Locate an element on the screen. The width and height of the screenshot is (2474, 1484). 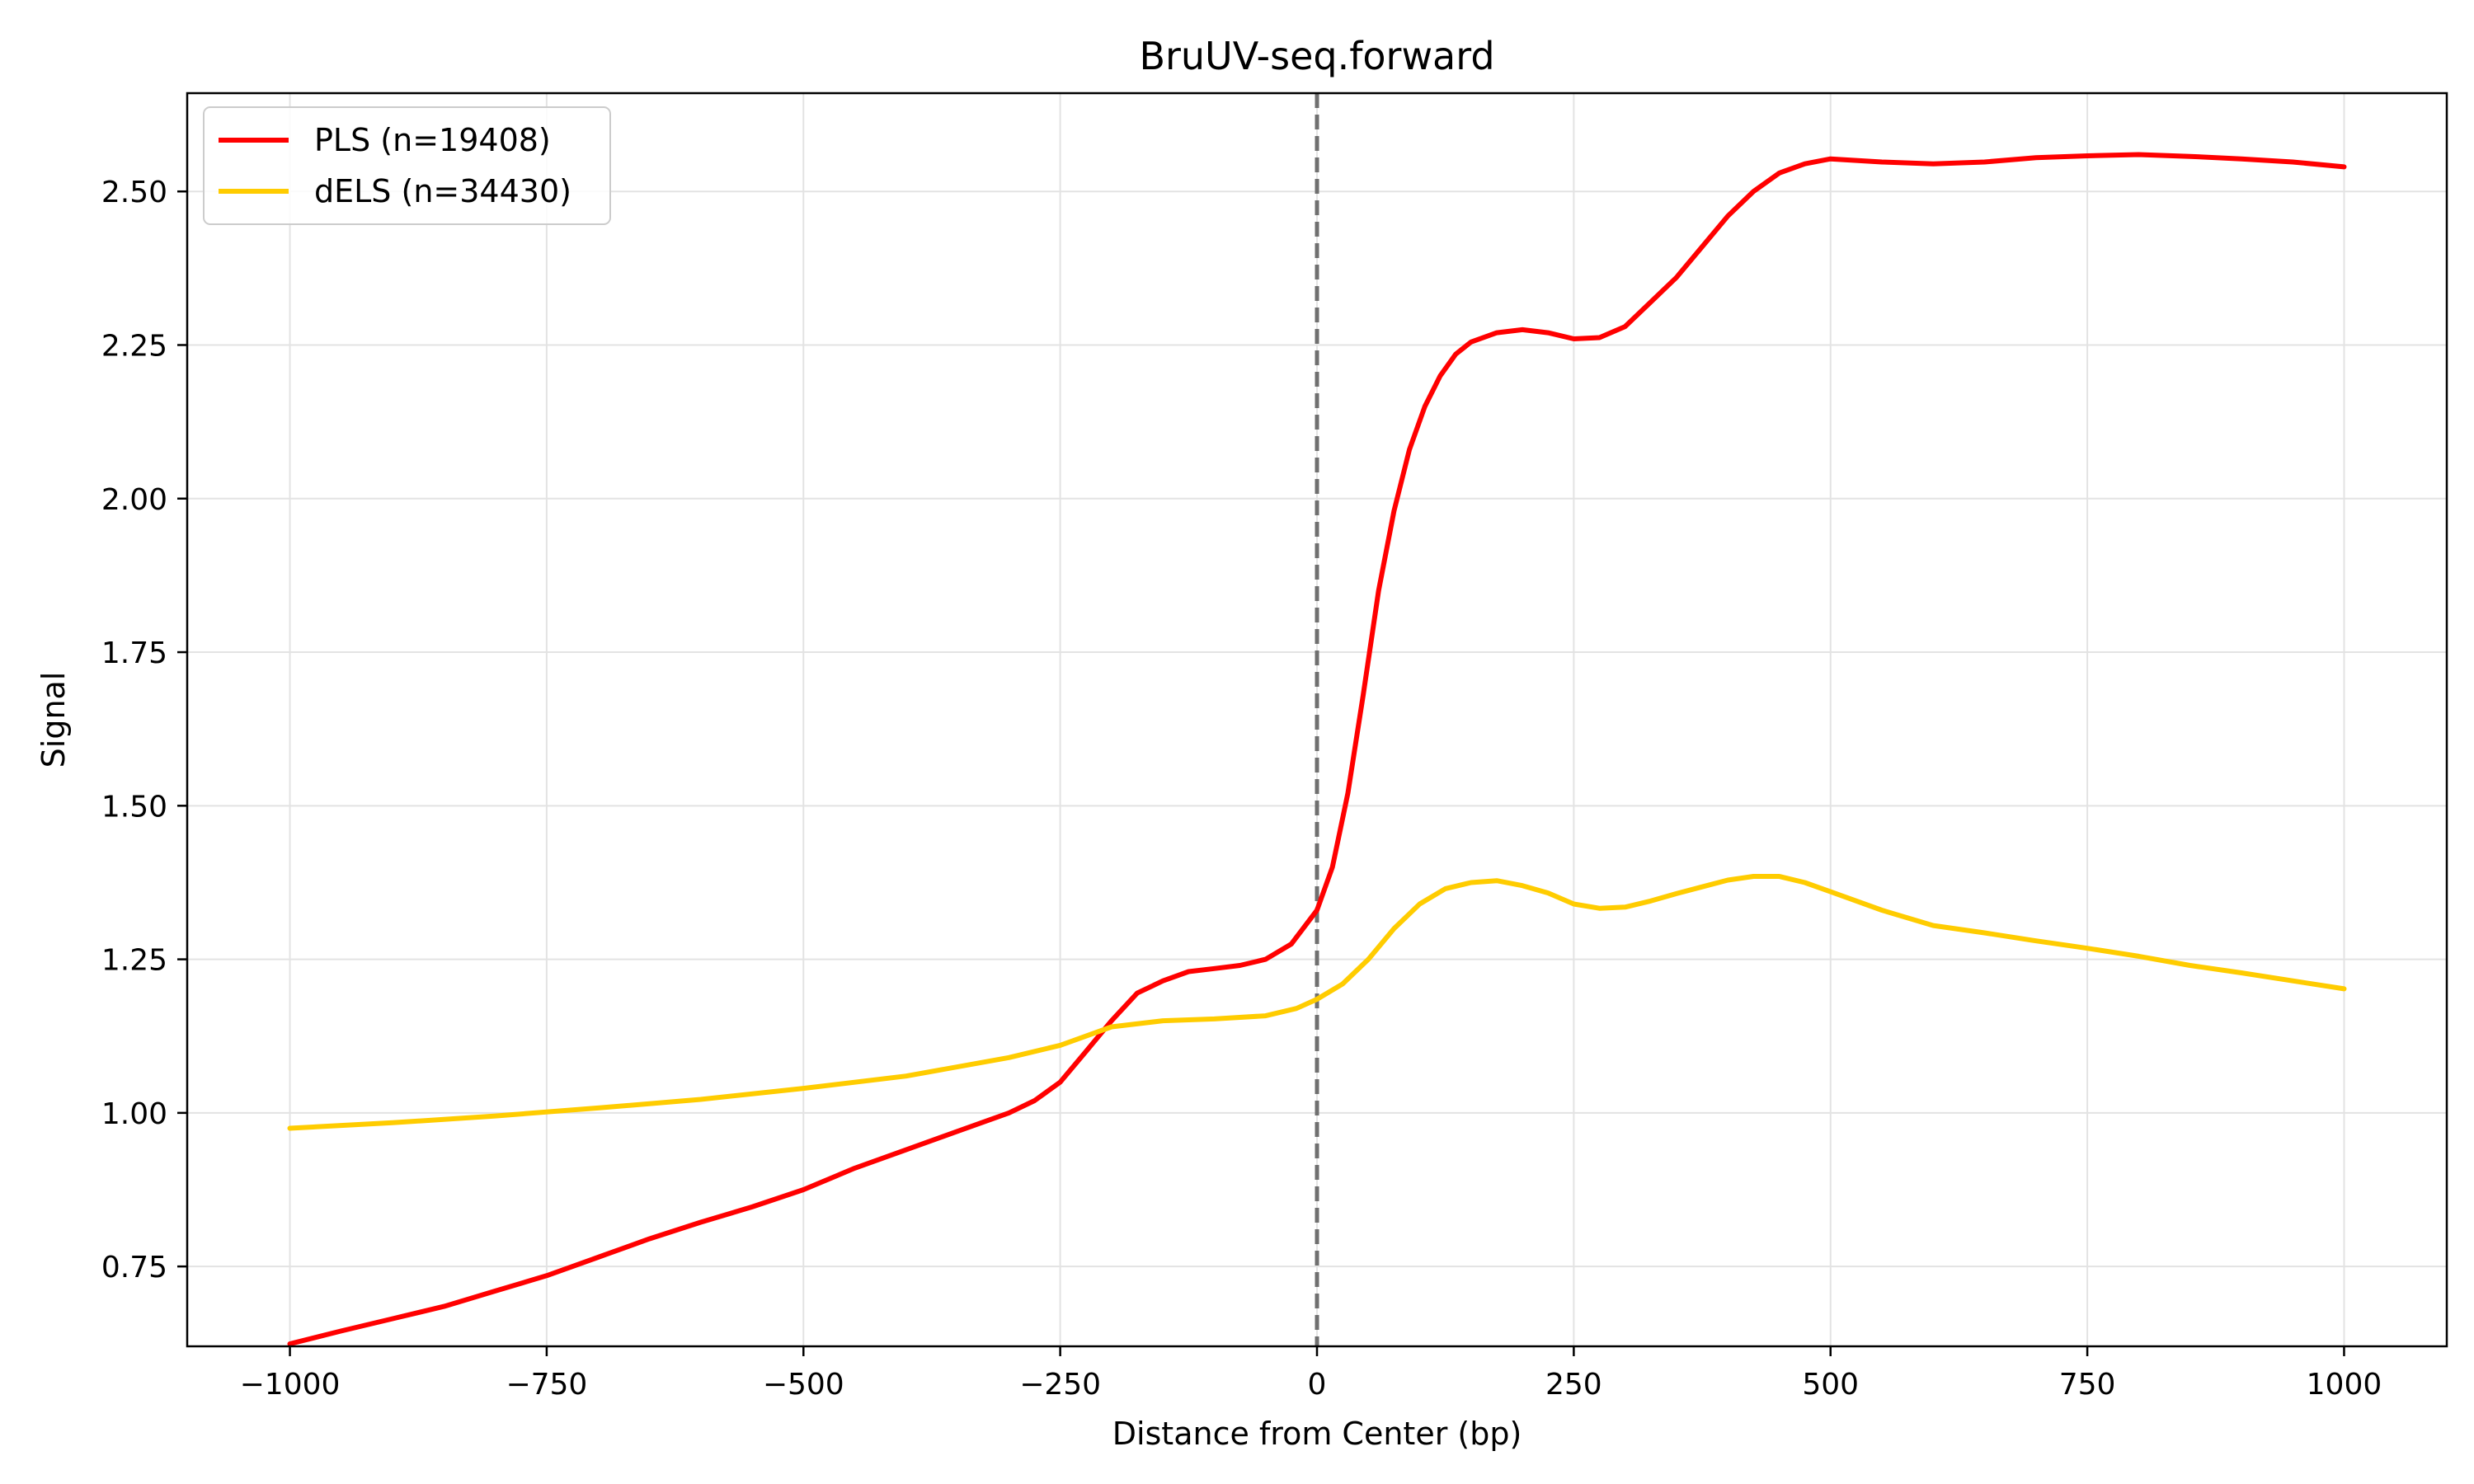
y-tick-label: 2.00 is located at coordinates (134, 500).